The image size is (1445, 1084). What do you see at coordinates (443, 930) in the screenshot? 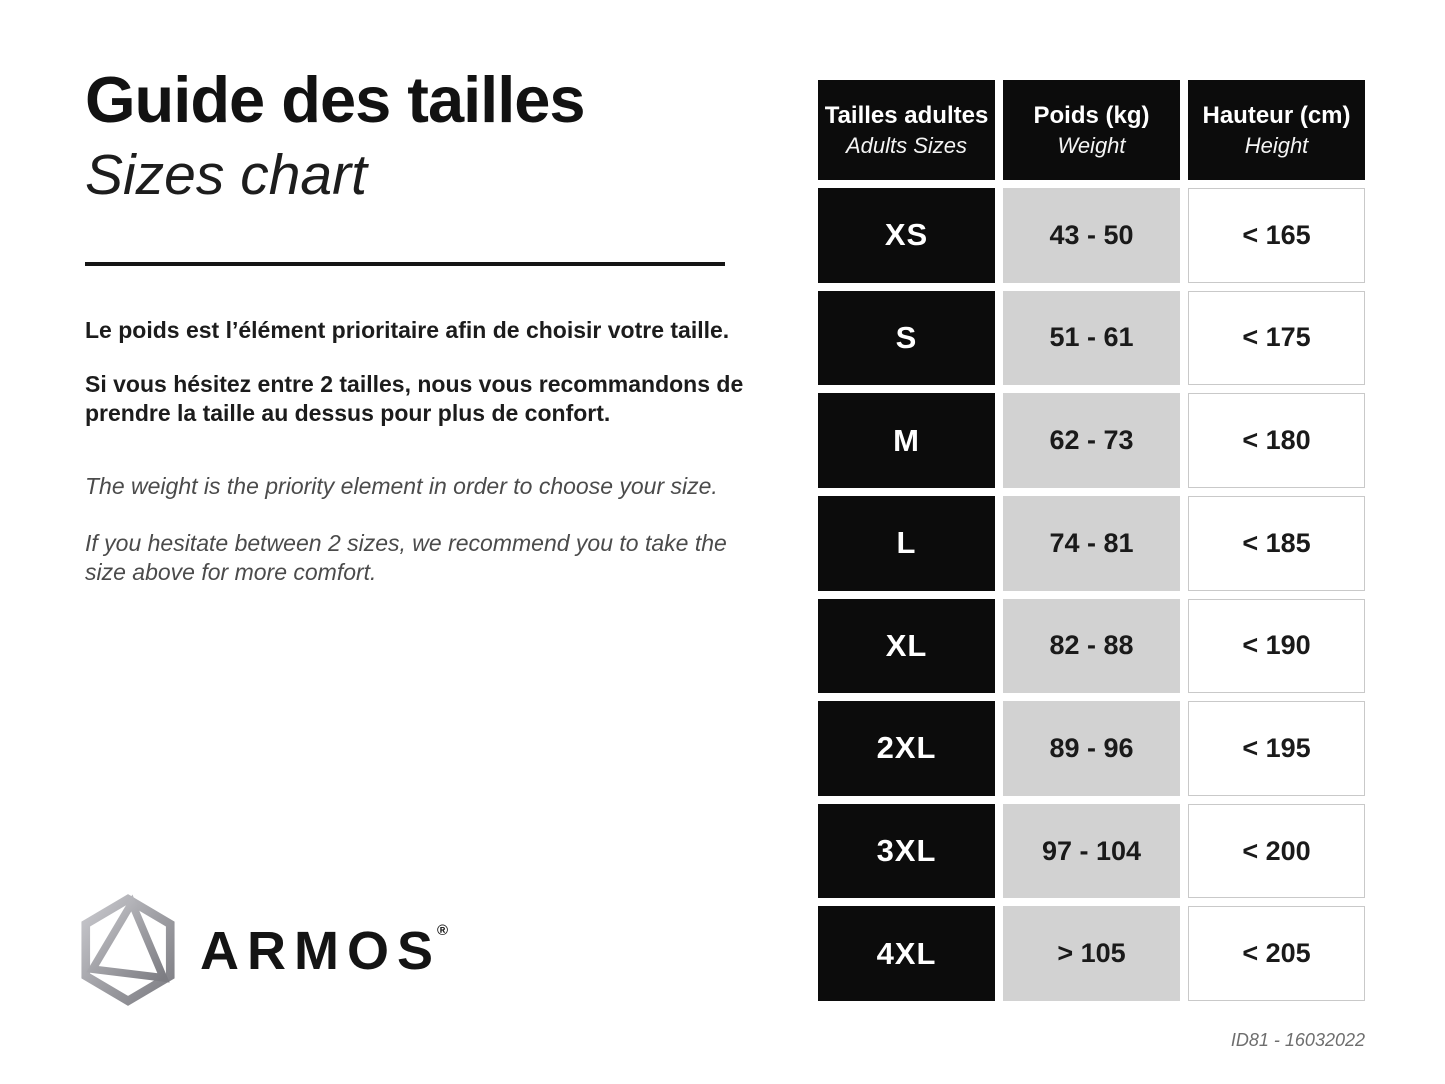
I see `registered-trademark-icon: ®` at bounding box center [443, 930].